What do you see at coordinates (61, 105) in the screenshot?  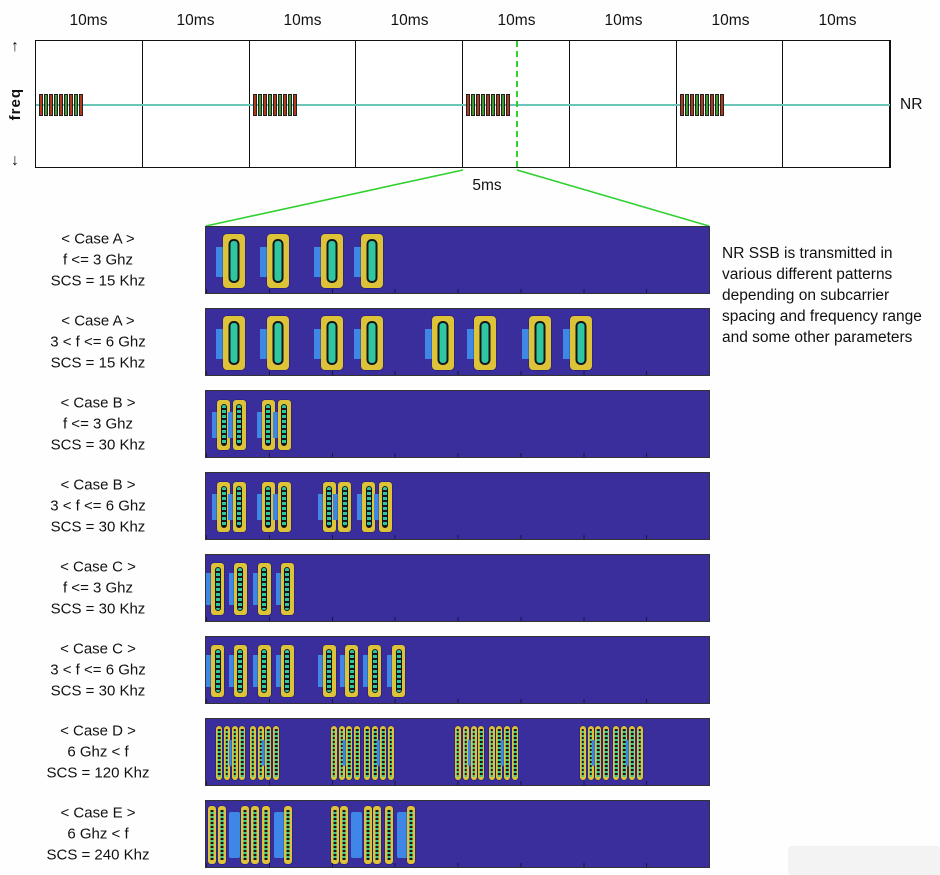 I see `ssb-burst` at bounding box center [61, 105].